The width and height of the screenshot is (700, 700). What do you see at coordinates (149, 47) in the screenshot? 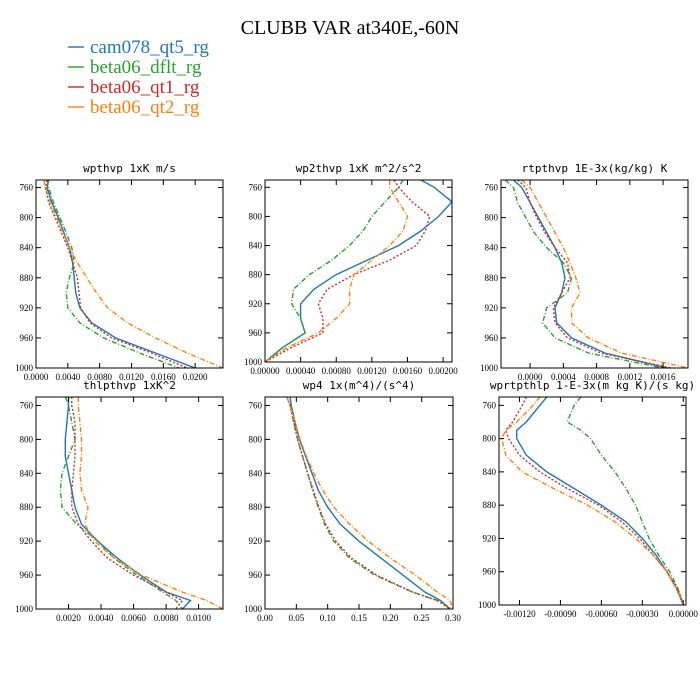
I see `legend-label: cam078_qt5_rg` at bounding box center [149, 47].